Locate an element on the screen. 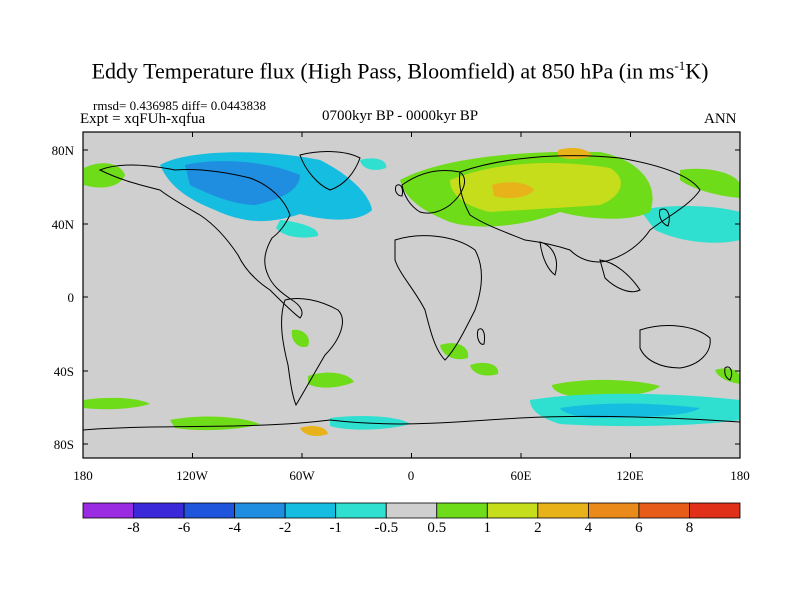 Image resolution: width=800 pixels, height=600 pixels. lat-tick-40n: 40N is located at coordinates (62, 224).